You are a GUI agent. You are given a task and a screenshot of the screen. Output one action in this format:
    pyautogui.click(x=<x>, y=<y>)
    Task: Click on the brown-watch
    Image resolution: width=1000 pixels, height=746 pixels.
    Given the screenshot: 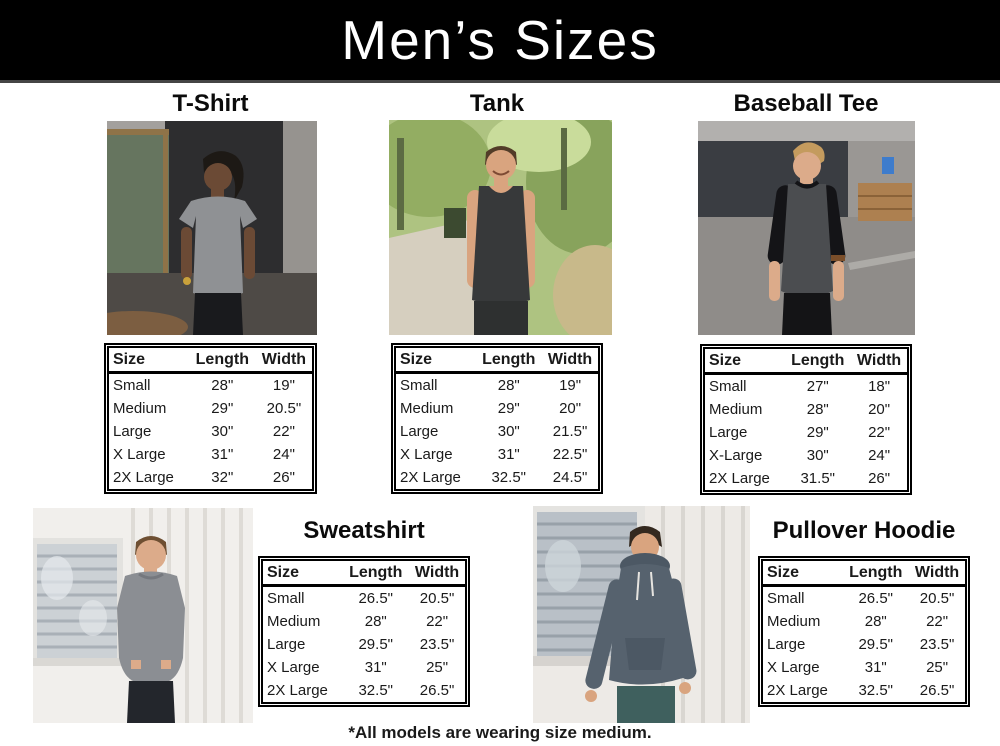 What is the action you would take?
    pyautogui.click(x=838, y=258)
    